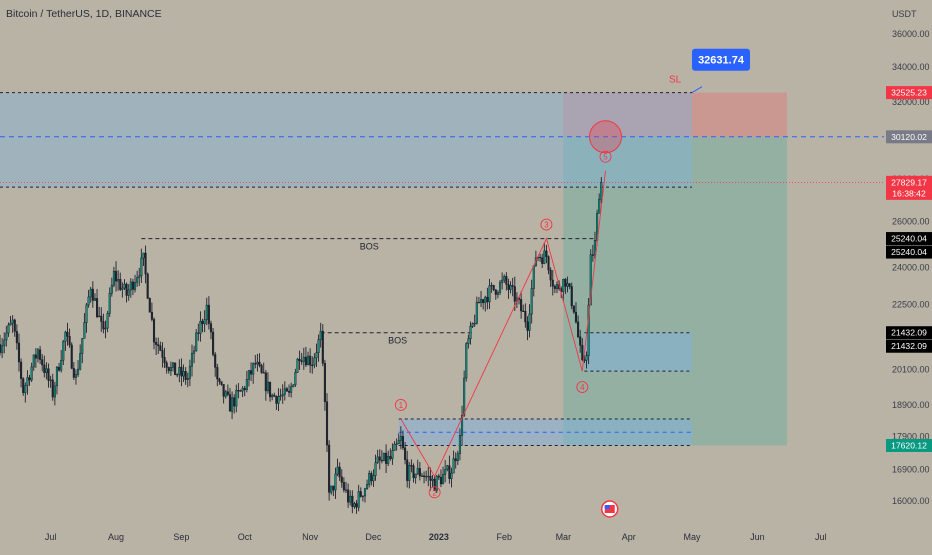 The image size is (932, 555). I want to click on us-flag-icon-canton, so click(607, 507).